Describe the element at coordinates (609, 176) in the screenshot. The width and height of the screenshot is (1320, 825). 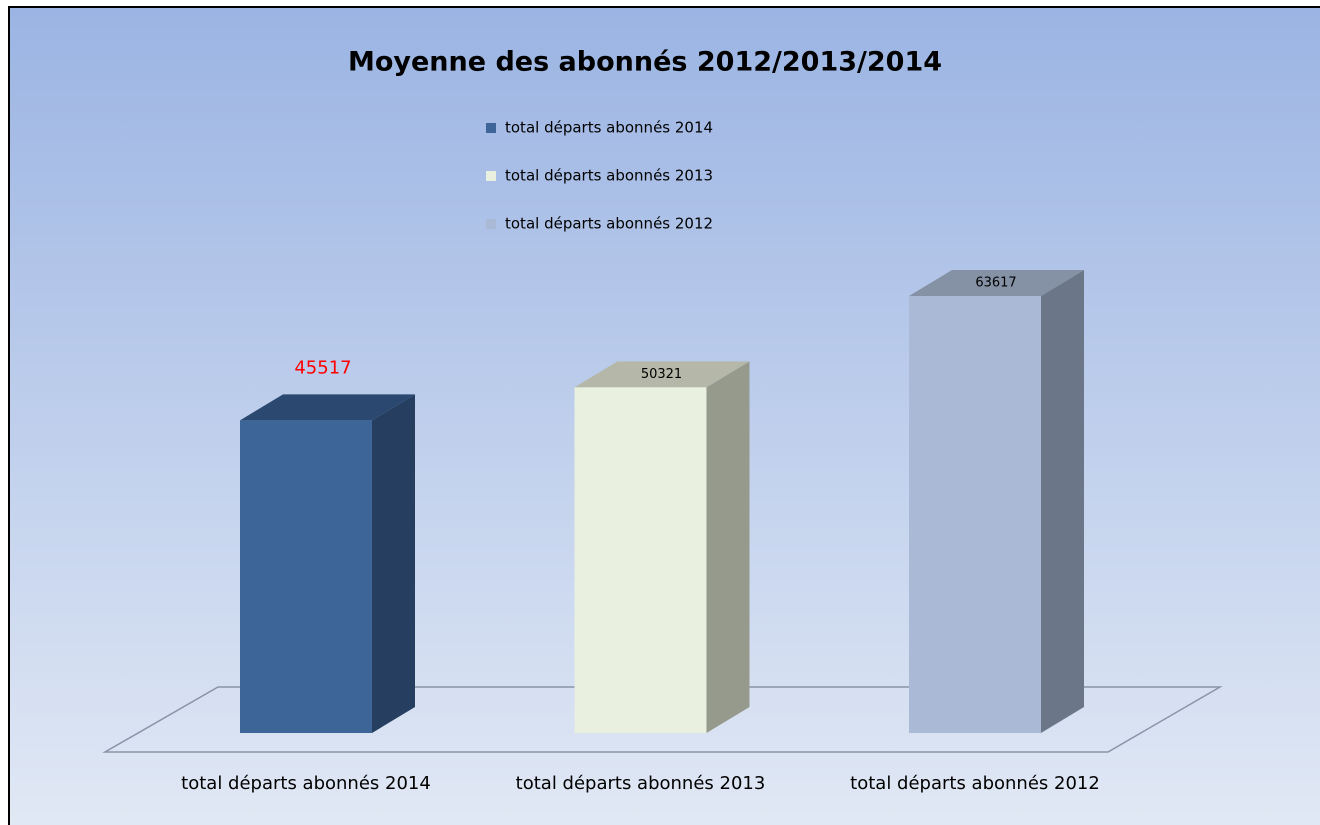
I see `legend-label: total départs abonnés 2013` at that location.